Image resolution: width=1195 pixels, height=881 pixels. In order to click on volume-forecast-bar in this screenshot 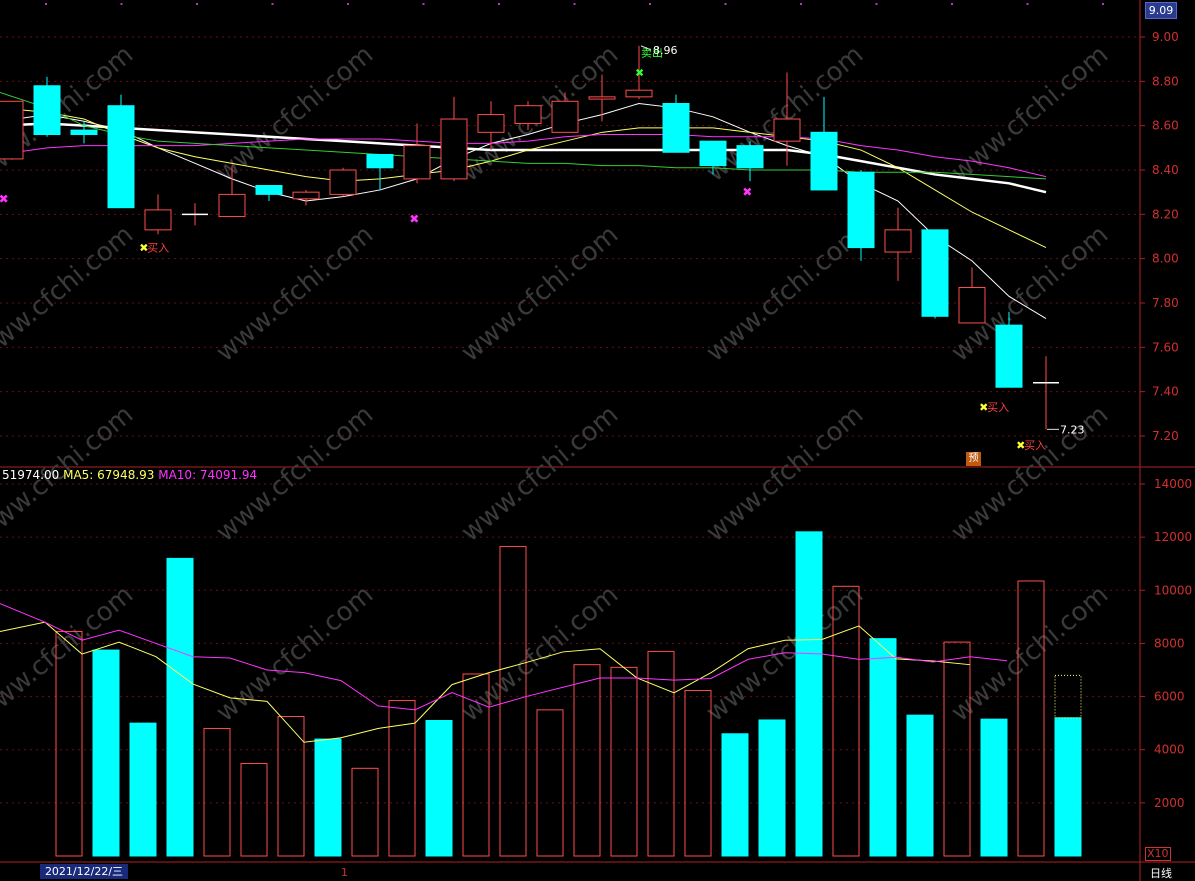, I will do `click(1068, 696)`.